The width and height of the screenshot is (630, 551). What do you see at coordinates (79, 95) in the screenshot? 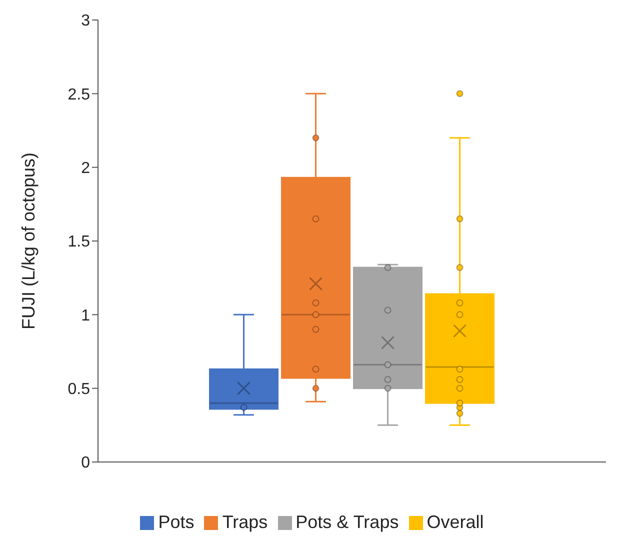
I see `y-tick-label: 2.5` at bounding box center [79, 95].